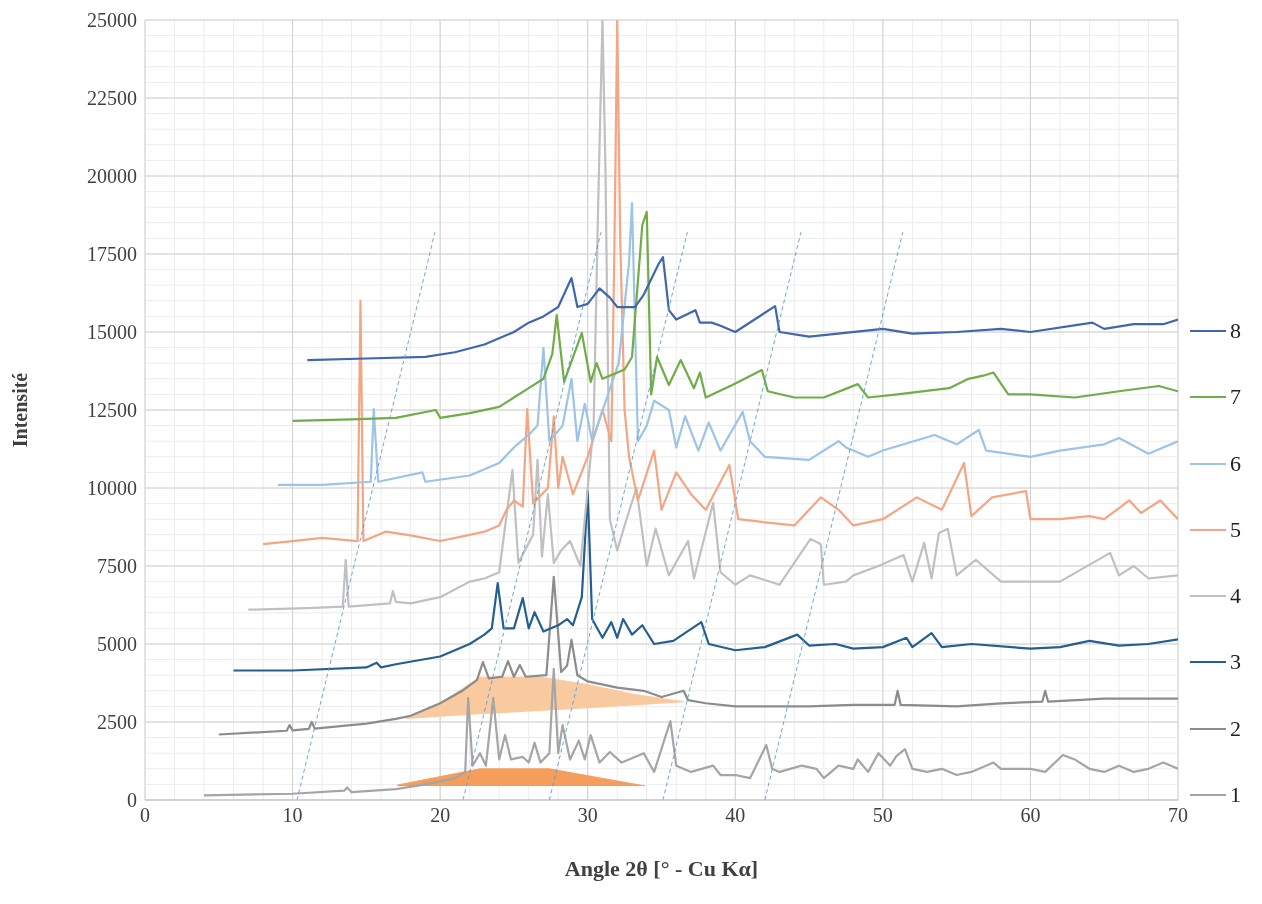  I want to click on x-axis-title: Angle 2θ [° - Cu Kα], so click(661, 868).